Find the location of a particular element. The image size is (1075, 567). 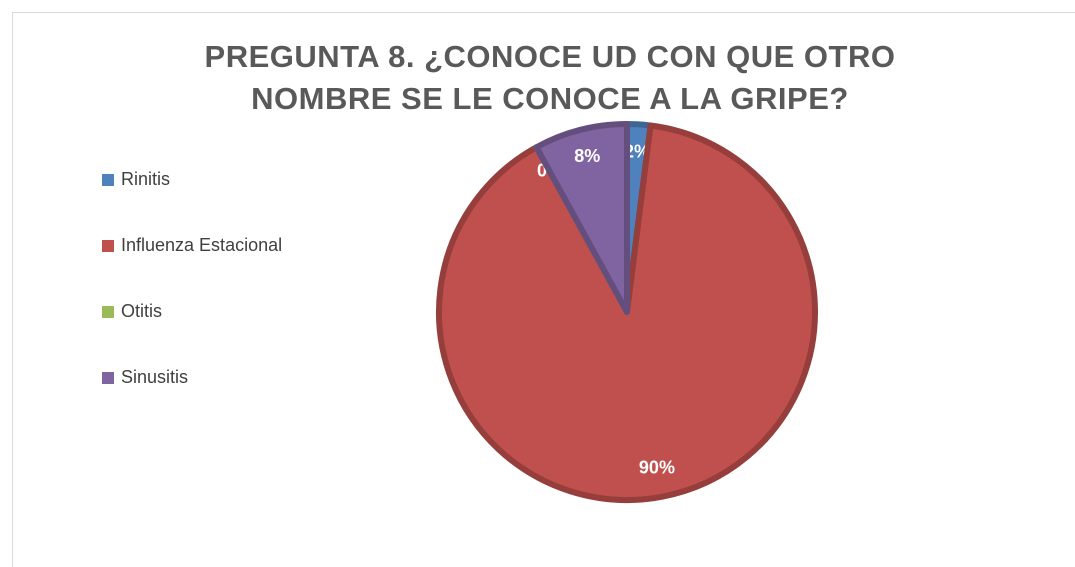

data-label: 8% is located at coordinates (587, 156).